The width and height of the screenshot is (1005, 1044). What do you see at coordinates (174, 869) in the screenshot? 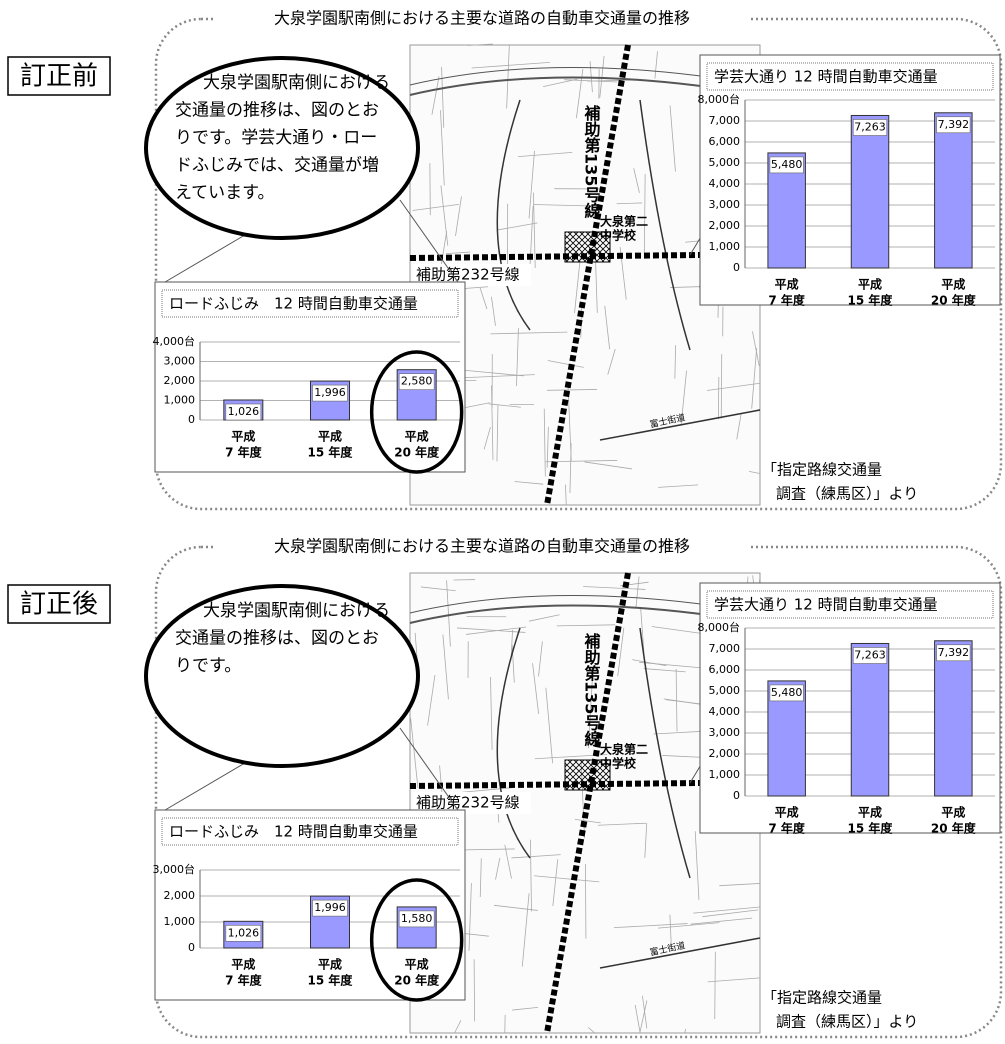
I see `y-tick-label: 3,000台` at bounding box center [174, 869].